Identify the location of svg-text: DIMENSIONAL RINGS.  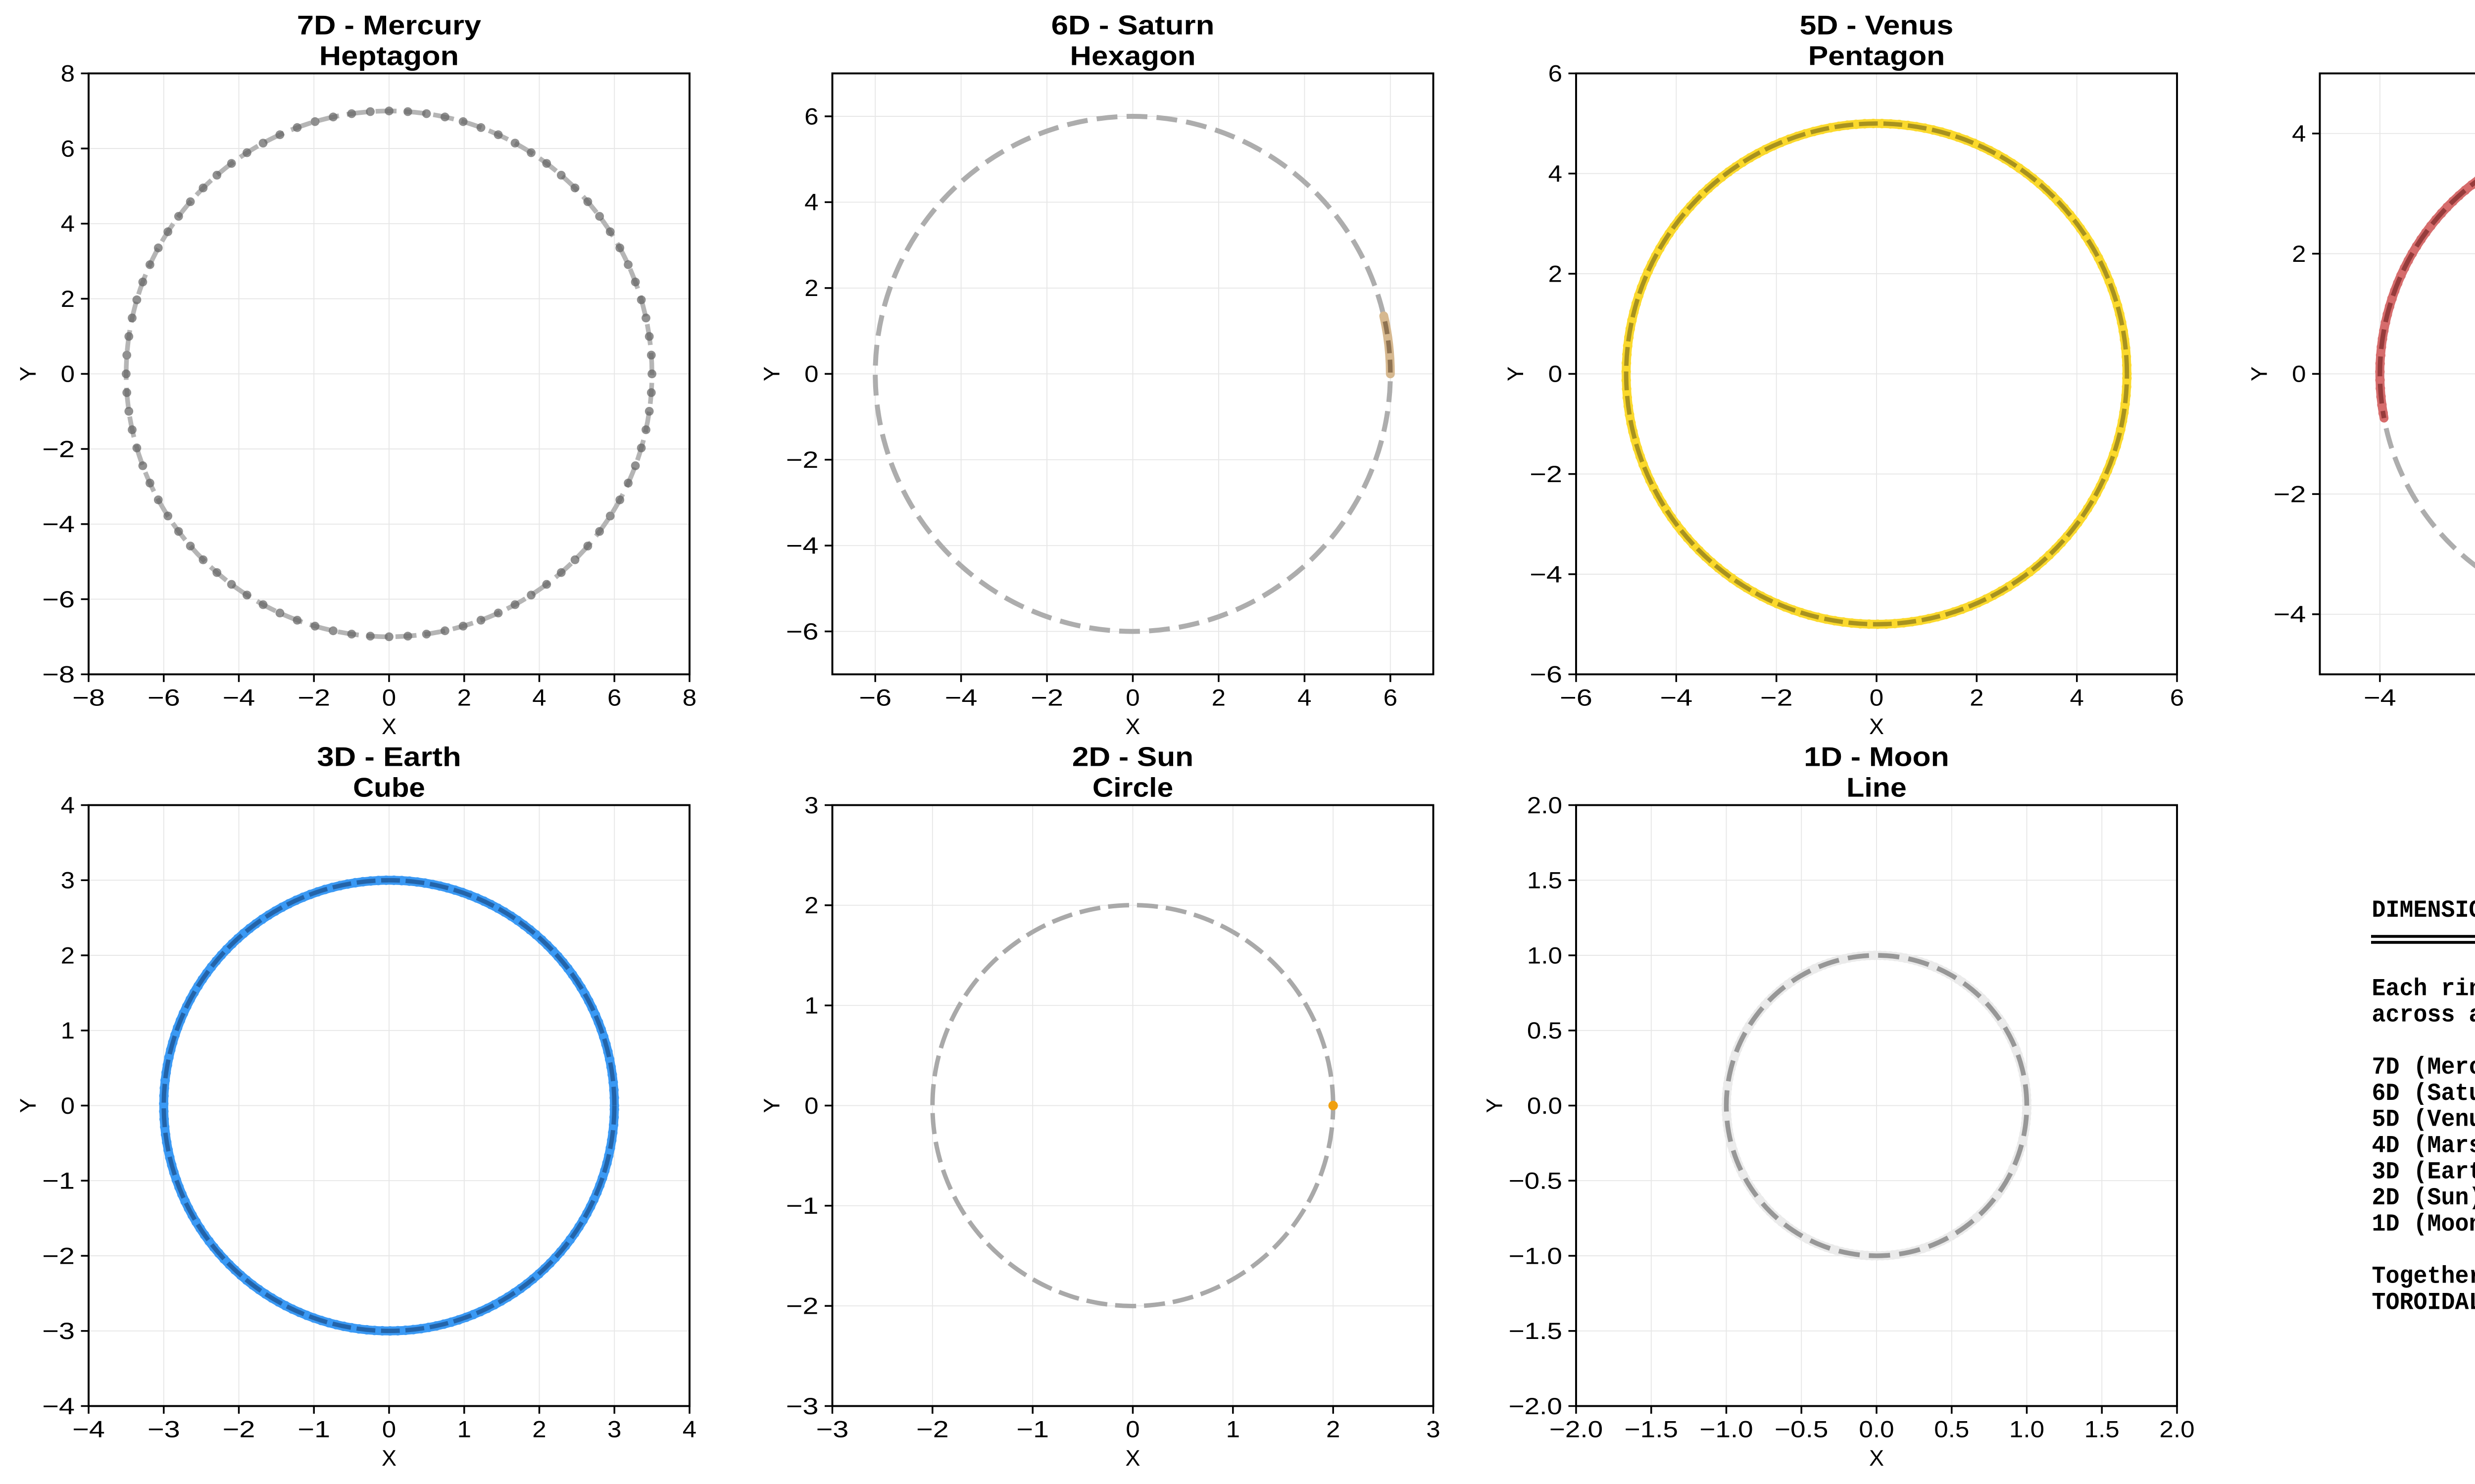
(2423, 910).